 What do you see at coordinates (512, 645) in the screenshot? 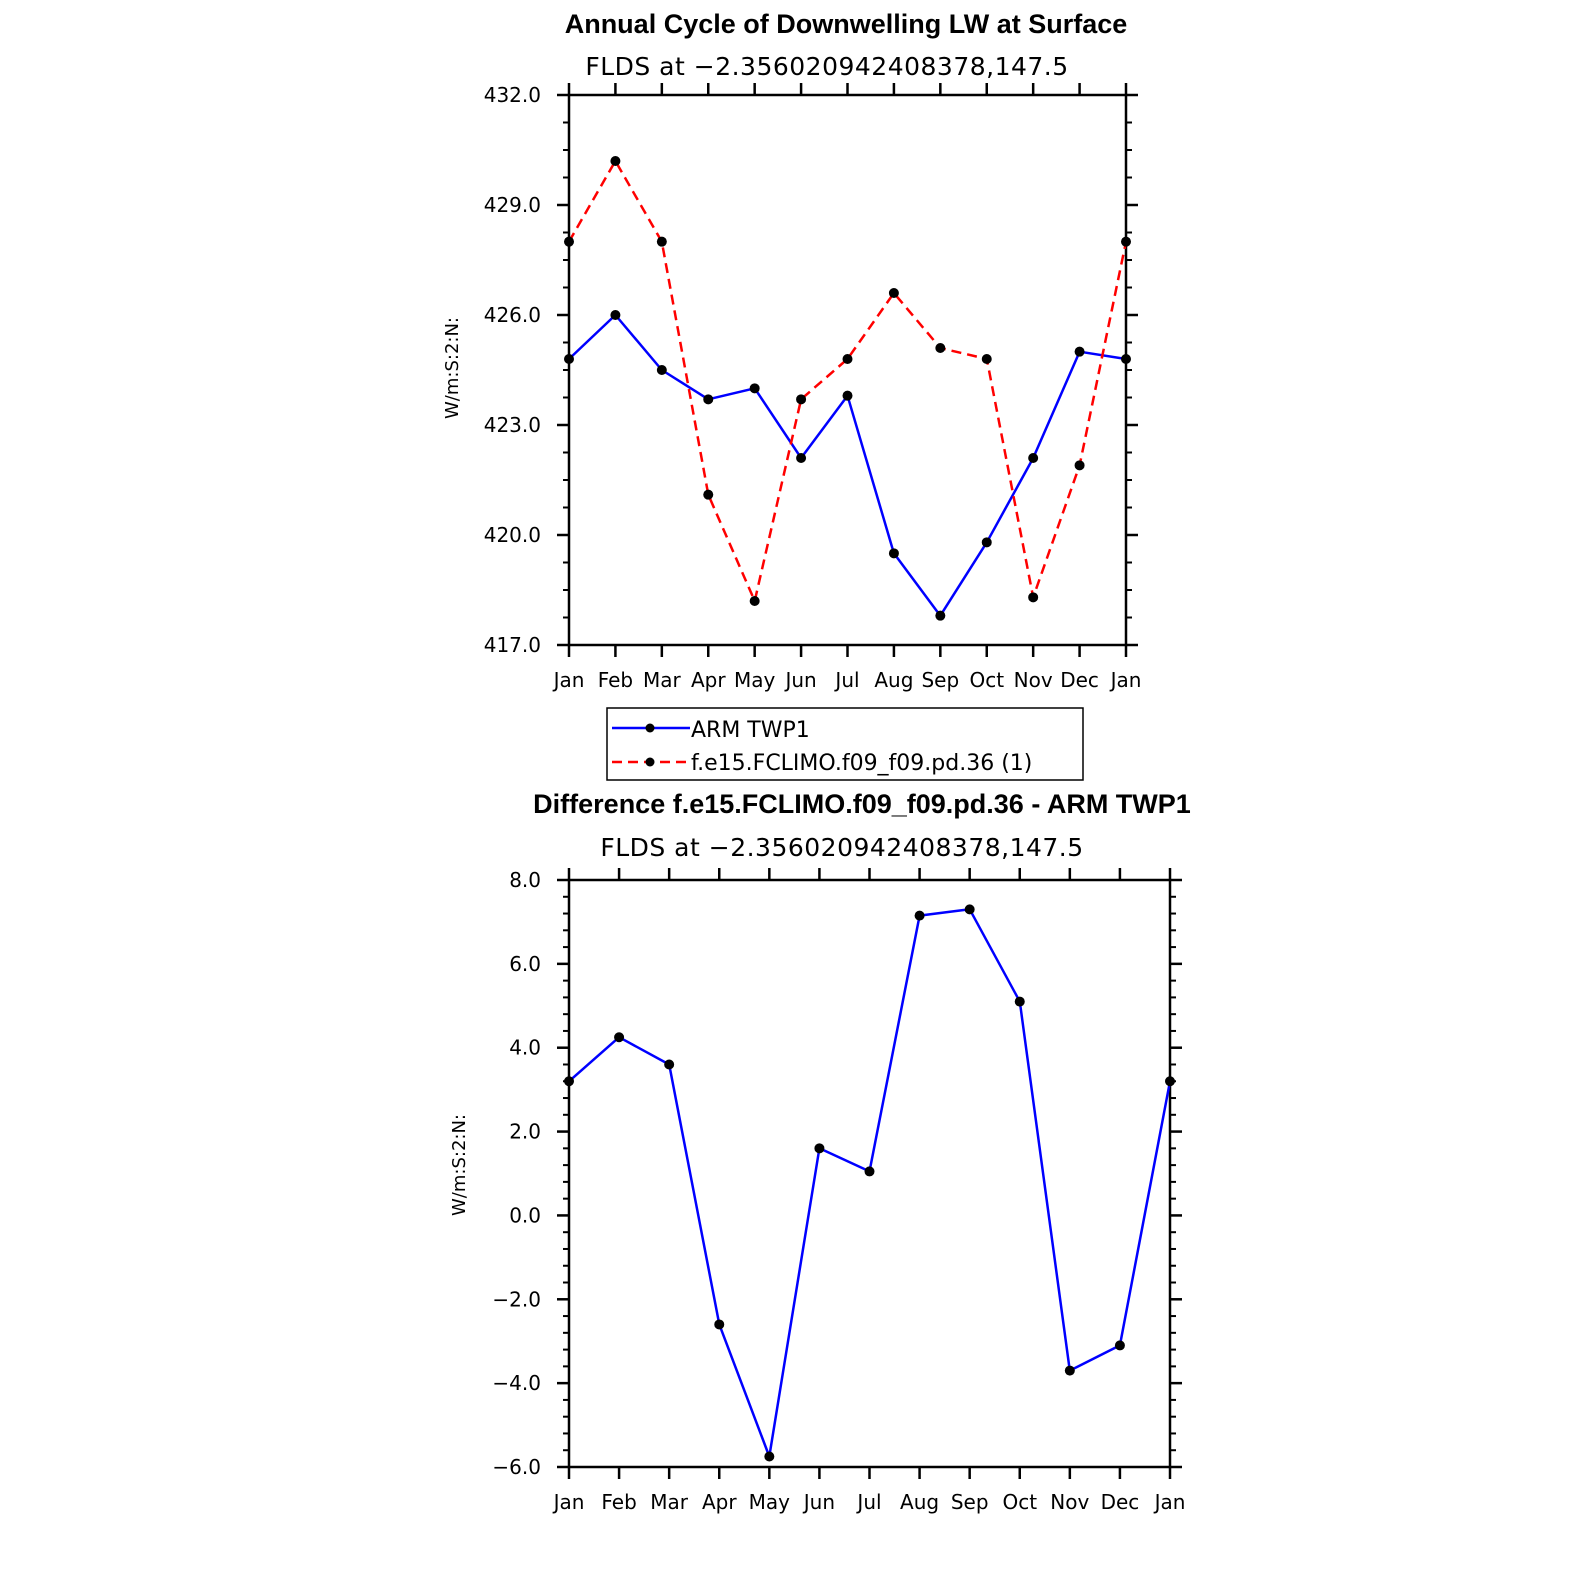
I see `y-tick-label: 417.0` at bounding box center [512, 645].